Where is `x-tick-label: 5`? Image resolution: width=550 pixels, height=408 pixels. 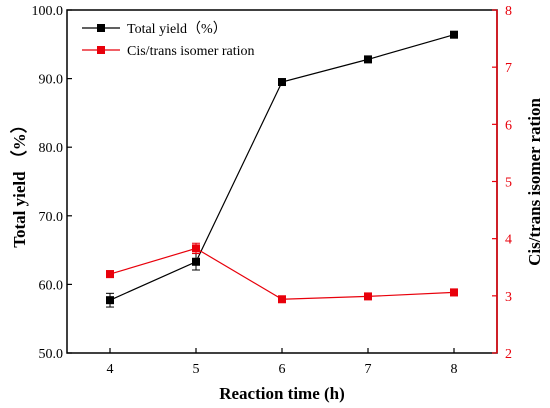 x-tick-label: 5 is located at coordinates (196, 369).